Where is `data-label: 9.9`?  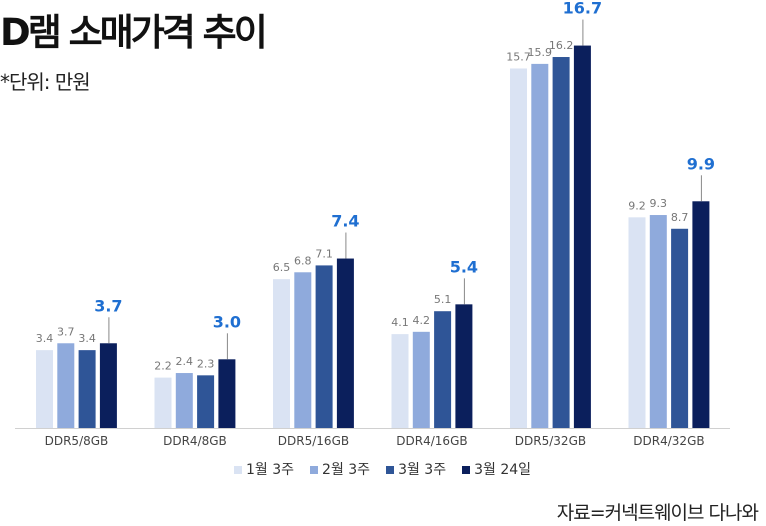 data-label: 9.9 is located at coordinates (701, 163).